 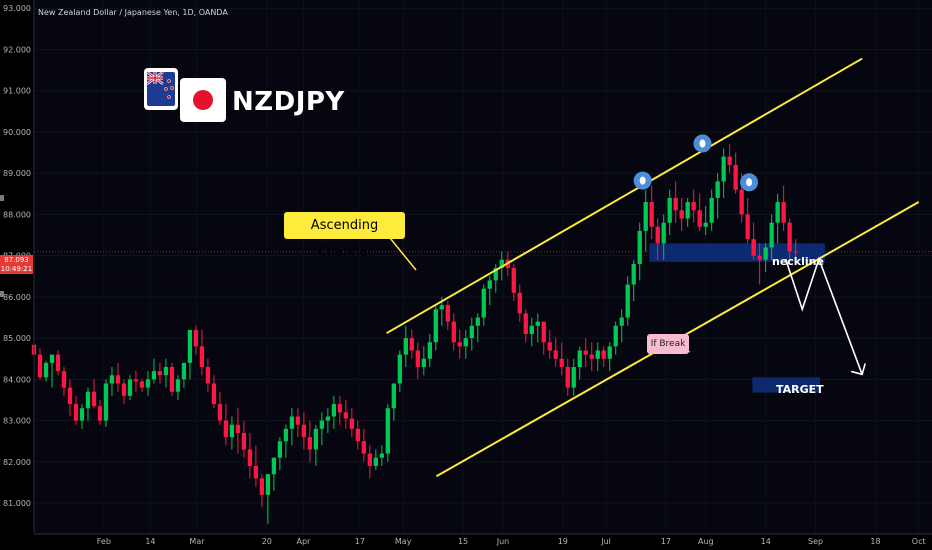 I want to click on x-tick-label: Aug, so click(x=706, y=541).